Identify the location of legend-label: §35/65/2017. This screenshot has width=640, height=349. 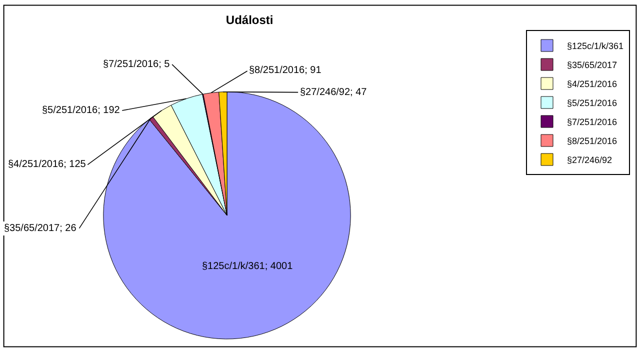
(592, 65).